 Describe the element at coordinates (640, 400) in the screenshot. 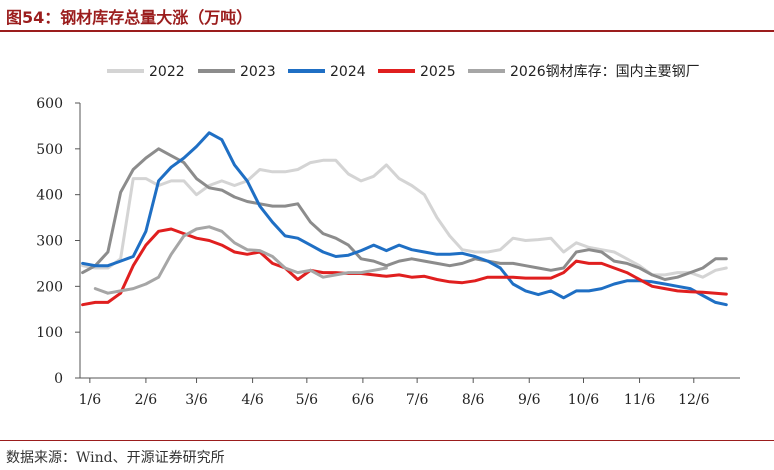

I see `x-tick-label: 11/6` at that location.